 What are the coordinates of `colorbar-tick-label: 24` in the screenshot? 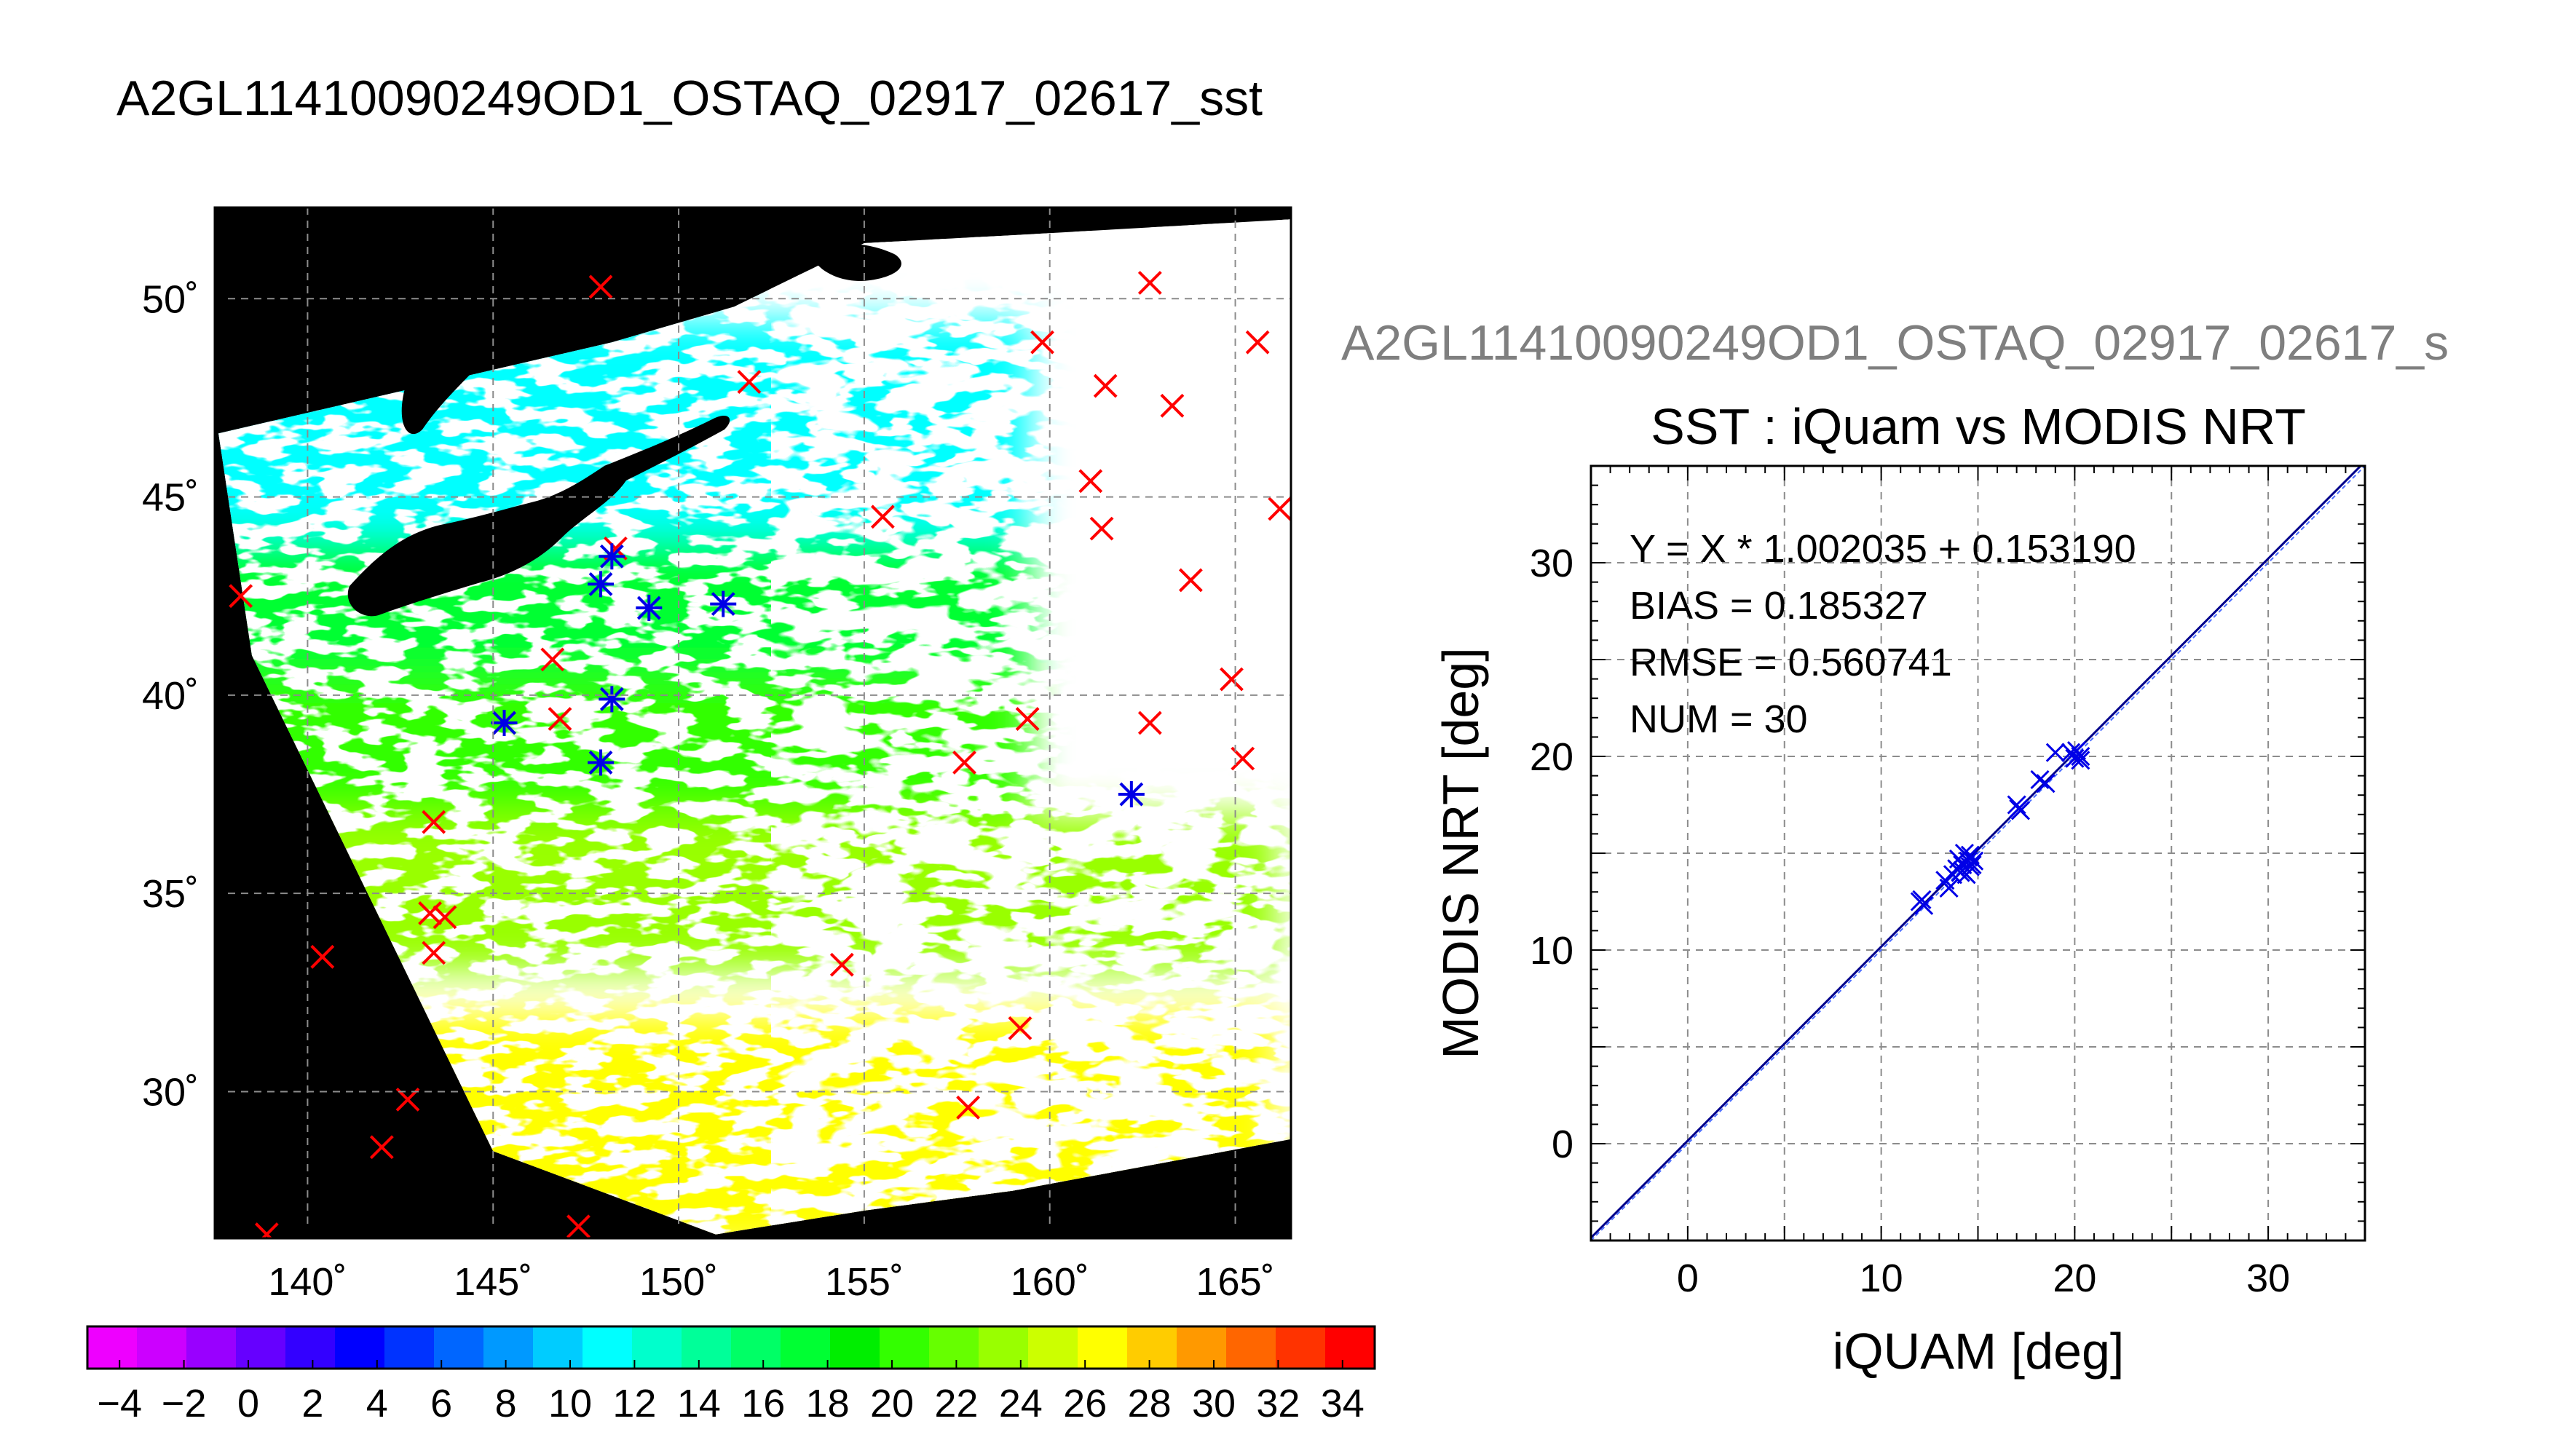 It's located at (1021, 1403).